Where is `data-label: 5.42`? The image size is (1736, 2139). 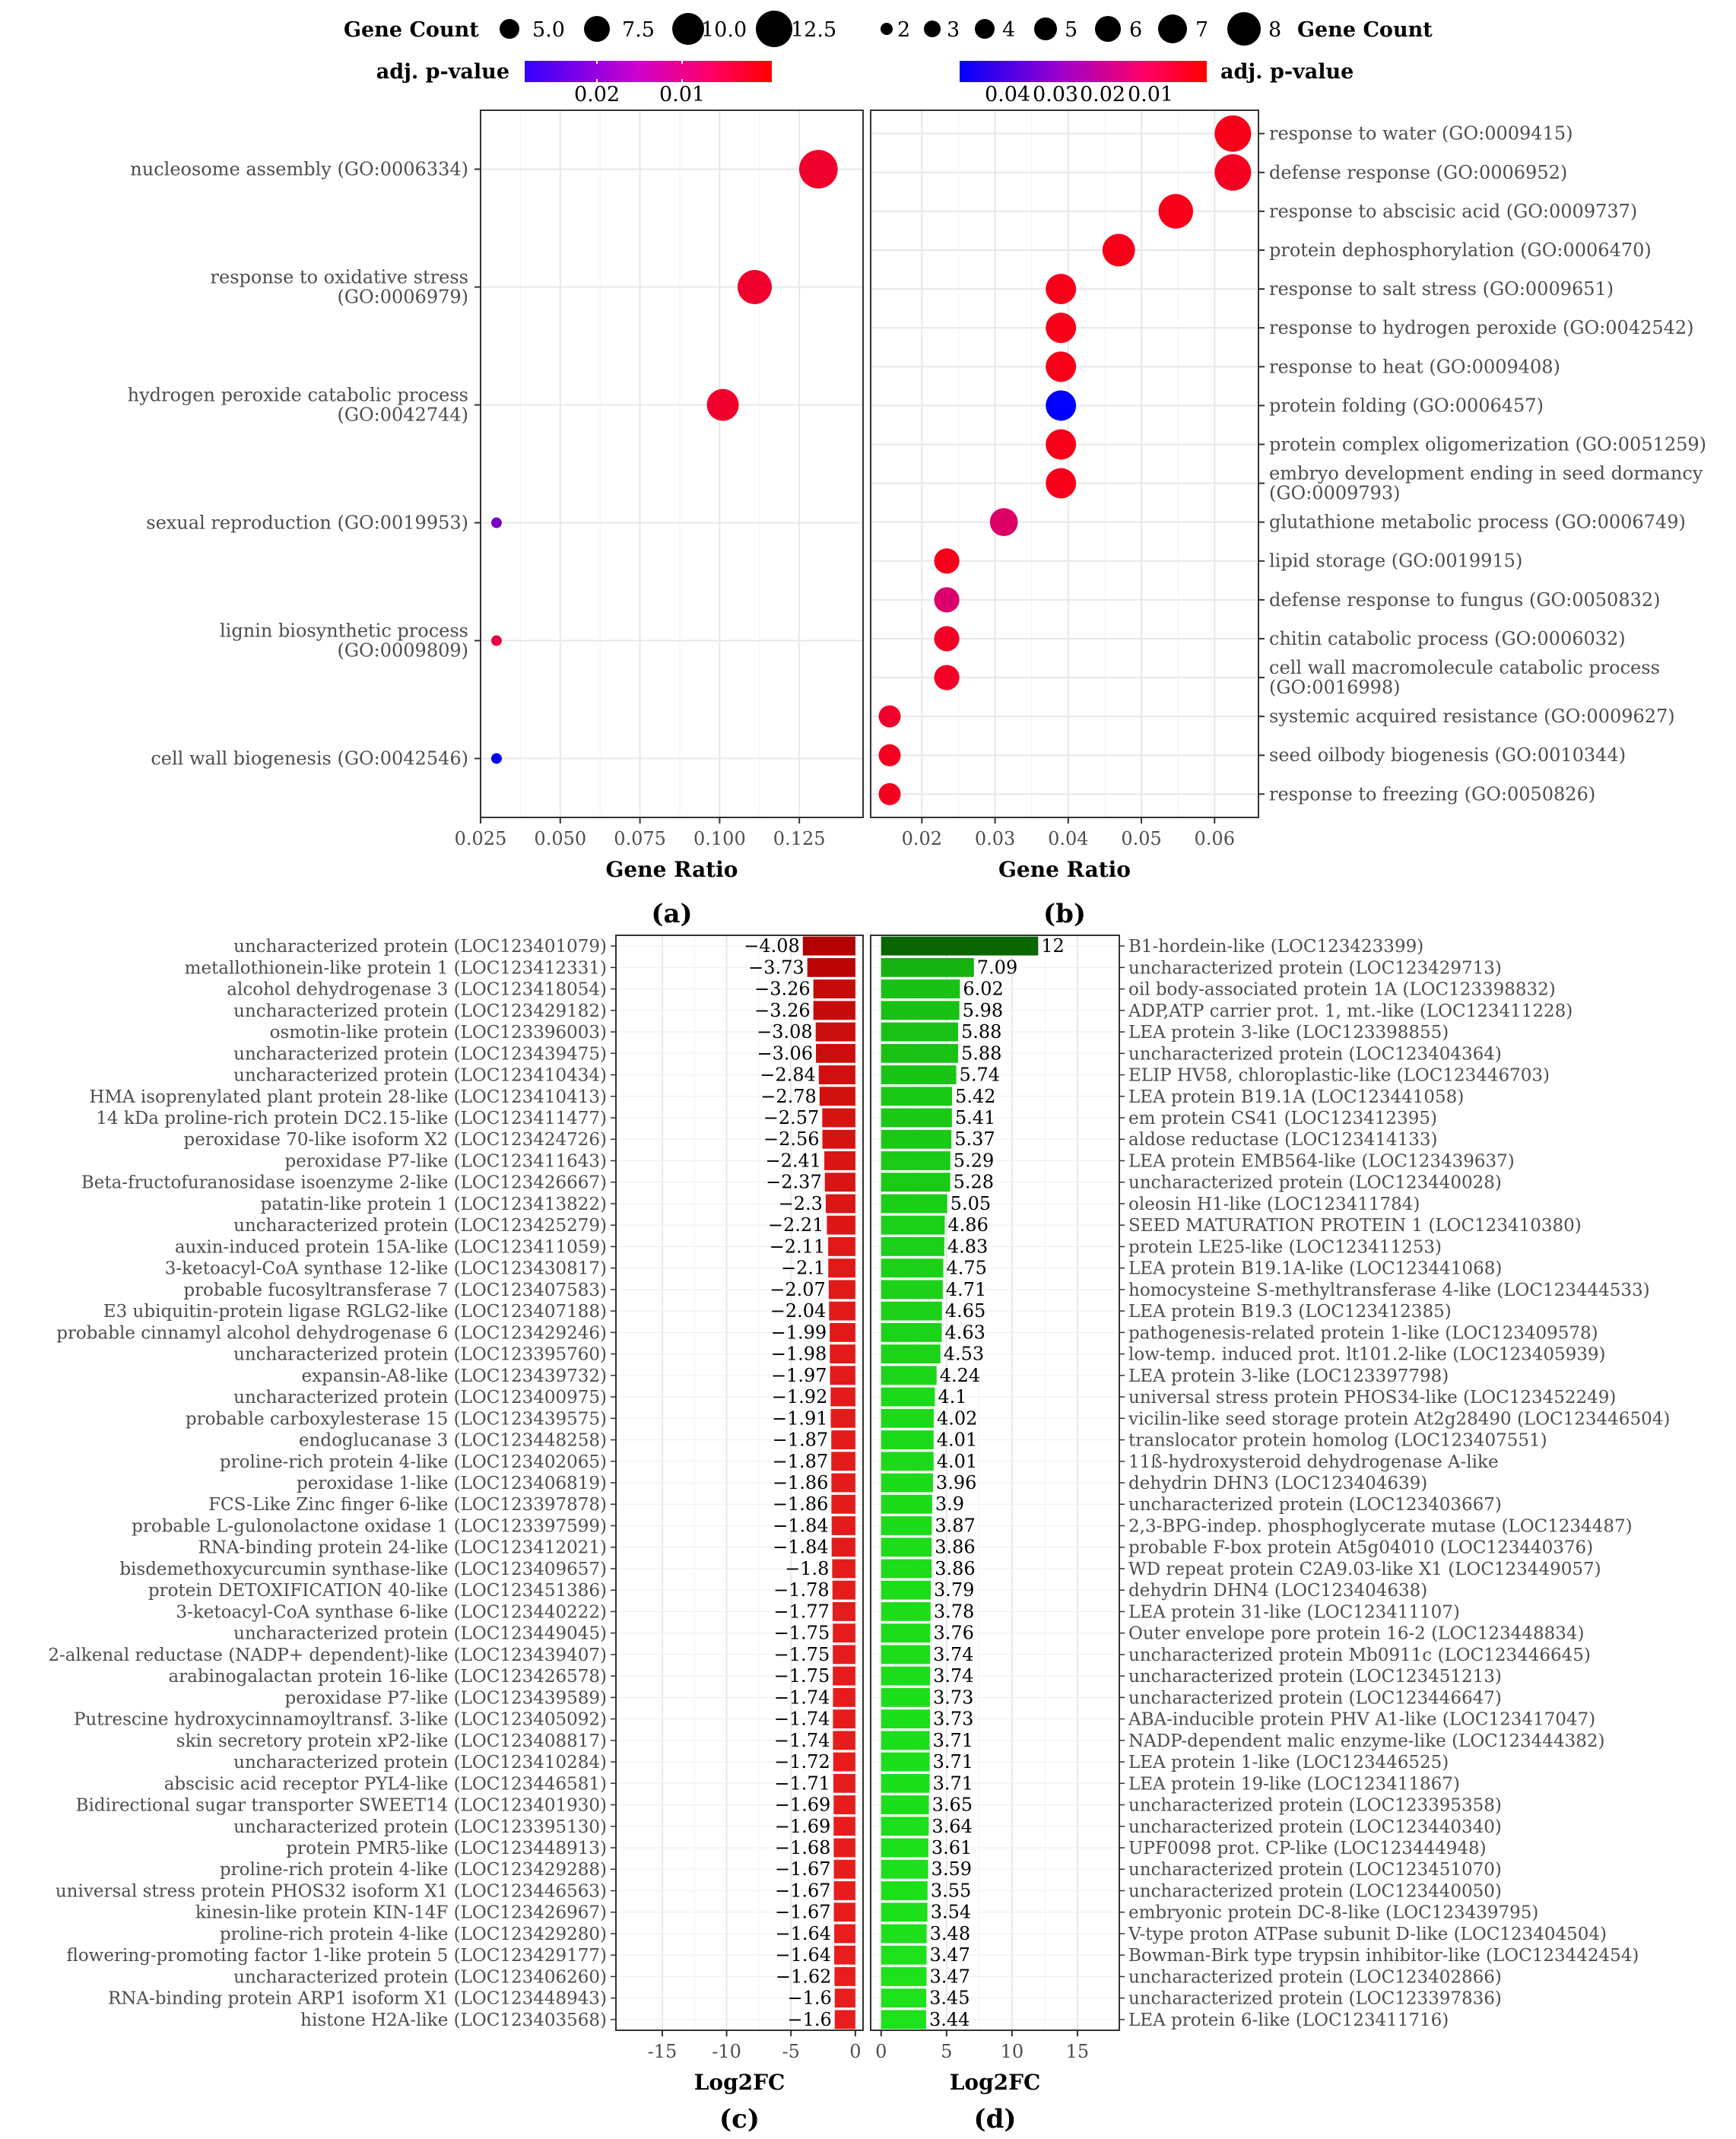 data-label: 5.42 is located at coordinates (975, 1097).